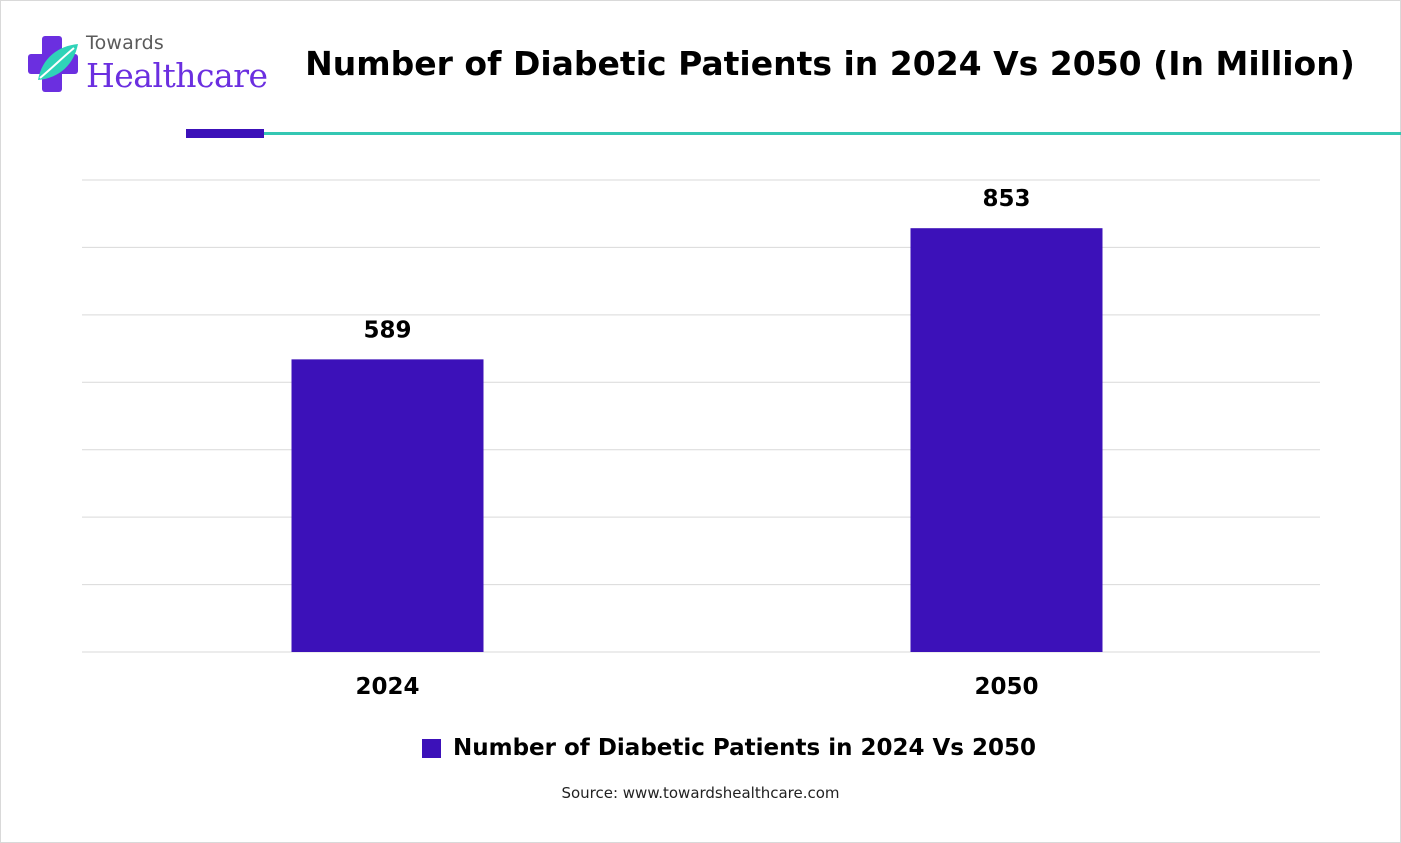 Image resolution: width=1401 pixels, height=843 pixels. What do you see at coordinates (387, 330) in the screenshot?
I see `data-label-2024: 589` at bounding box center [387, 330].